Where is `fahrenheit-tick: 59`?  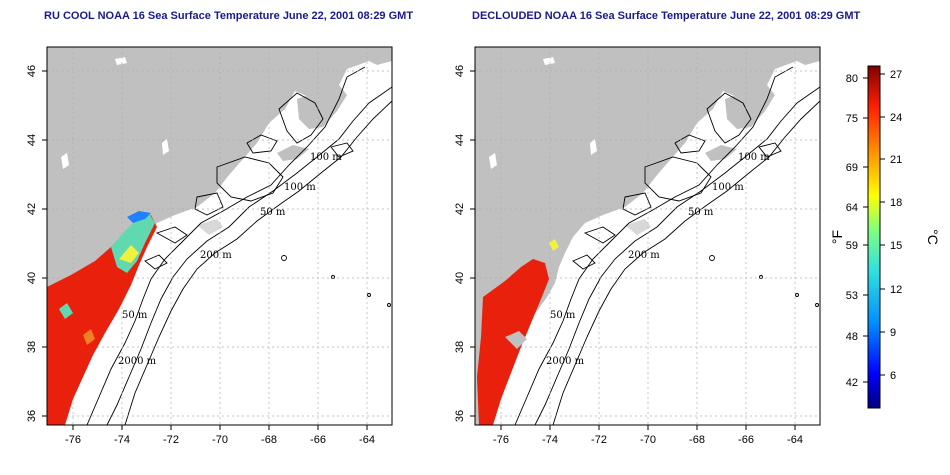 fahrenheit-tick: 59 is located at coordinates (852, 246).